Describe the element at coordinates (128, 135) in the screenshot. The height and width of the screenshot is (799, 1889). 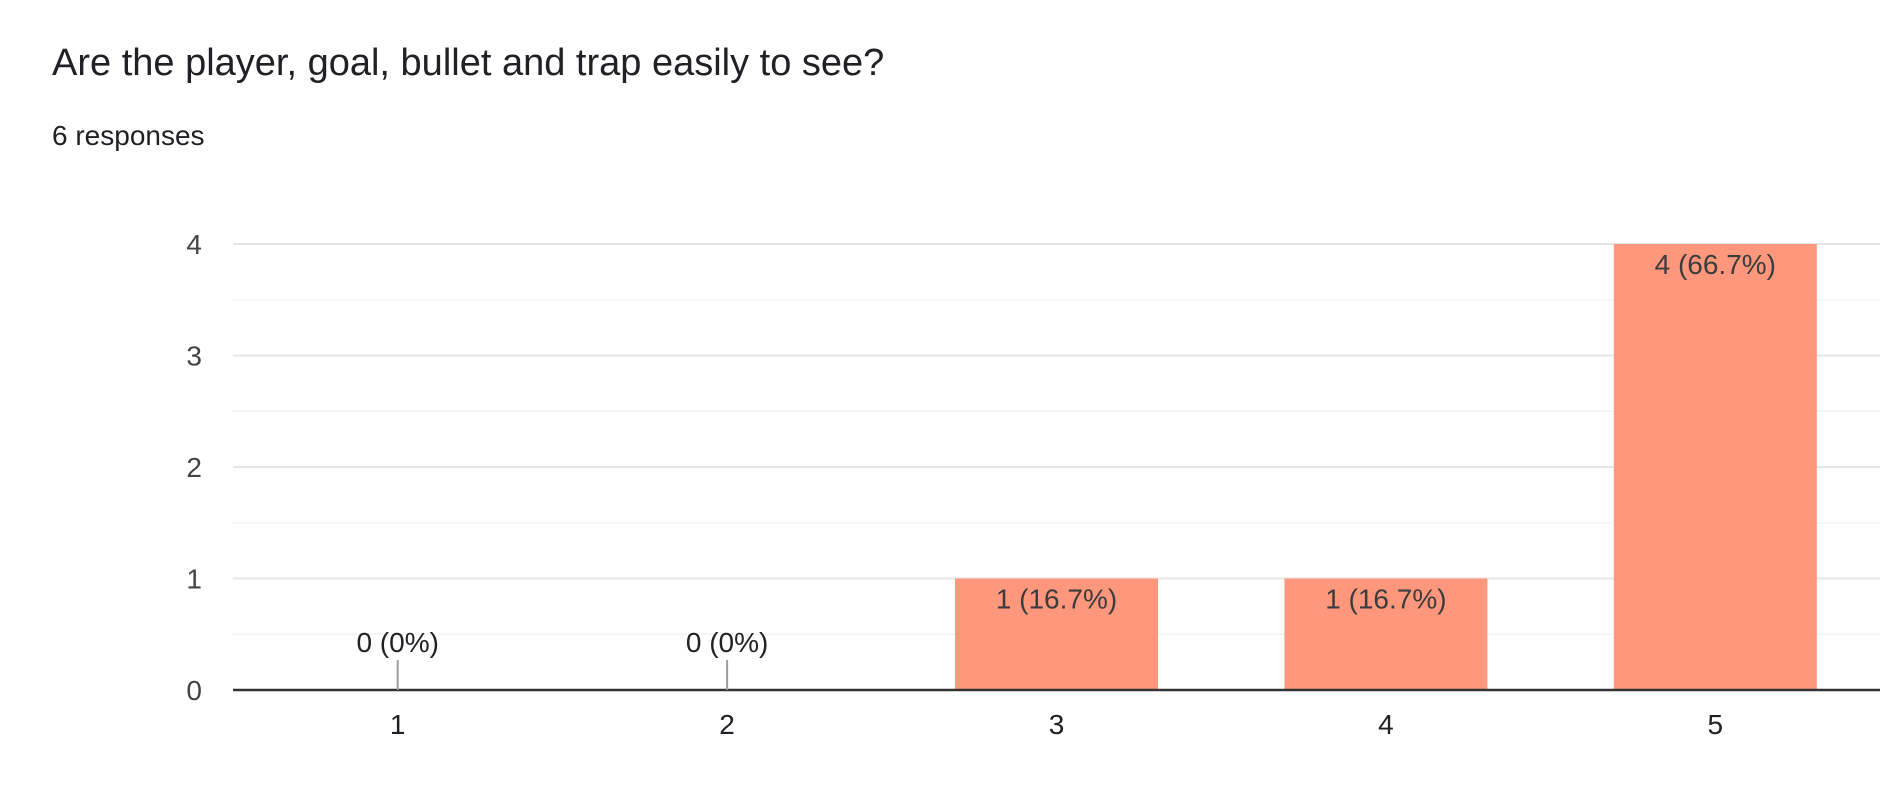
I see `response-count: 6 responses` at that location.